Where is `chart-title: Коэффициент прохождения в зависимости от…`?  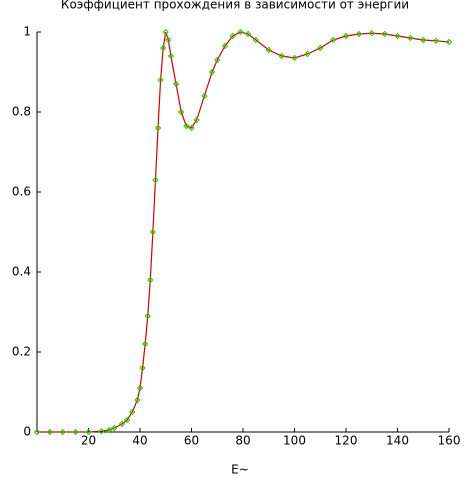 chart-title: Коэффициент прохождения в зависимости от… is located at coordinates (235, 6).